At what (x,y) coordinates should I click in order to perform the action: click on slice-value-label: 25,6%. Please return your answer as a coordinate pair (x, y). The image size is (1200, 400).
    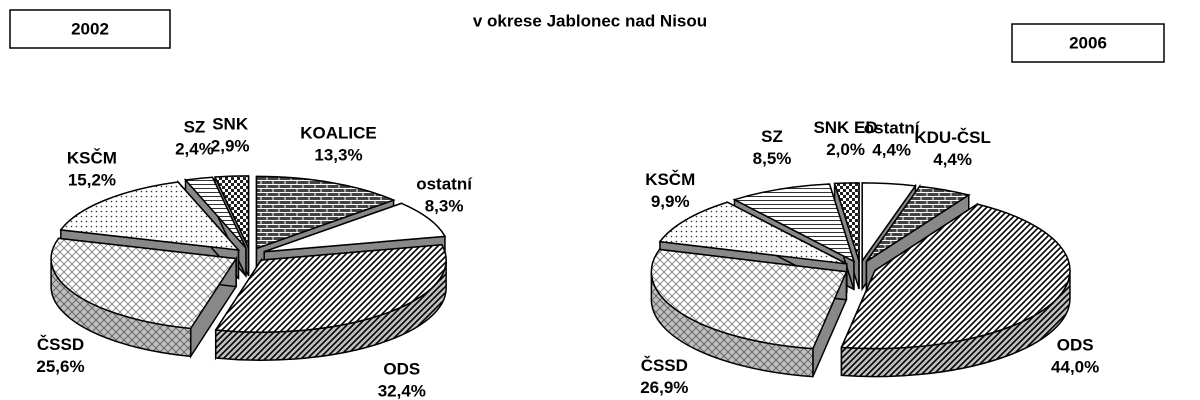
    Looking at the image, I should click on (60, 366).